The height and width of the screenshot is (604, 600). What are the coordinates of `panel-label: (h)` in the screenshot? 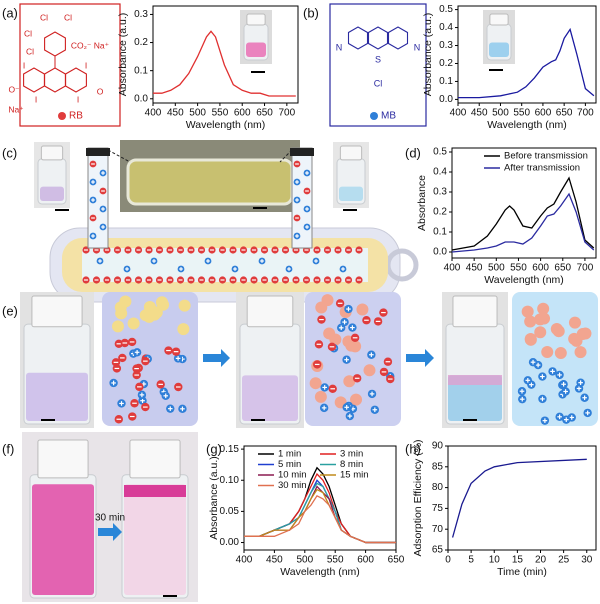 It's located at (413, 448).